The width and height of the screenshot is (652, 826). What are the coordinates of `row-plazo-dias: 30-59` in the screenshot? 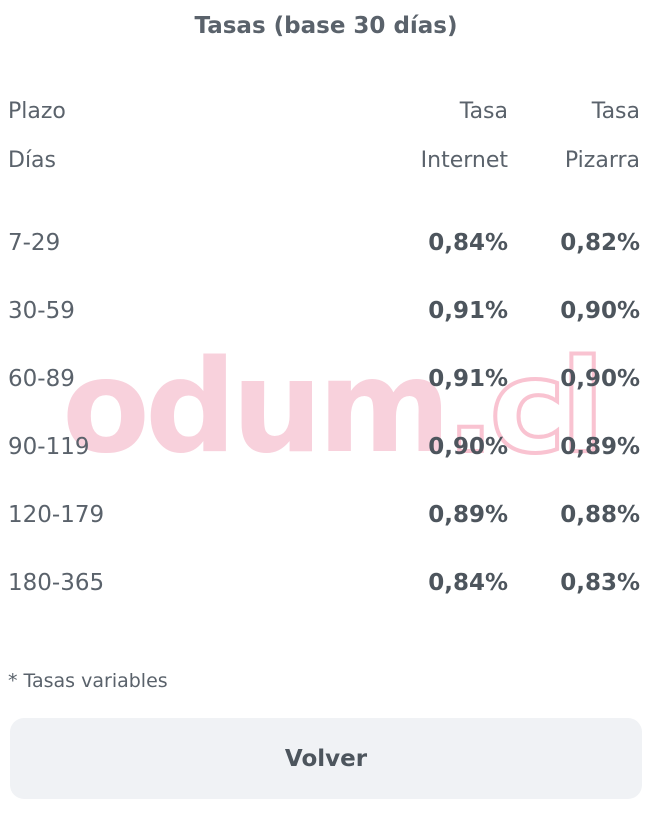 It's located at (41, 311).